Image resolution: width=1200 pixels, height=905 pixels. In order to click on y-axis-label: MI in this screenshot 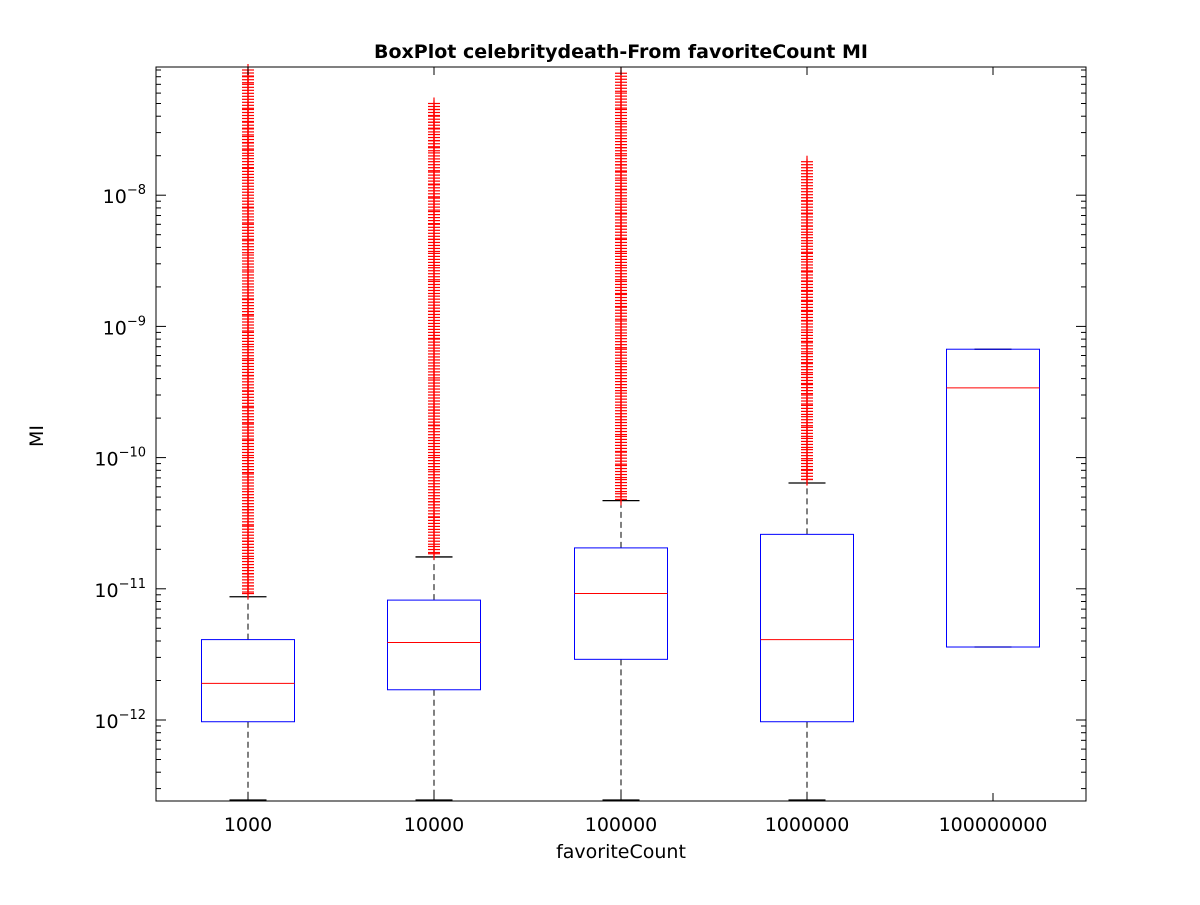, I will do `click(37, 436)`.